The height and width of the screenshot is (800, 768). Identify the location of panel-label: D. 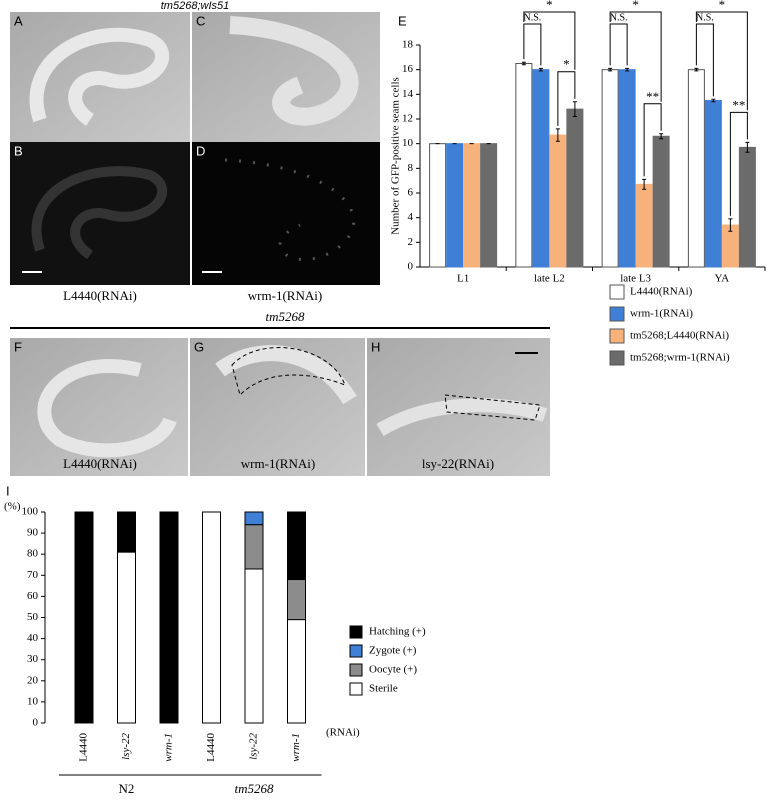
(200, 150).